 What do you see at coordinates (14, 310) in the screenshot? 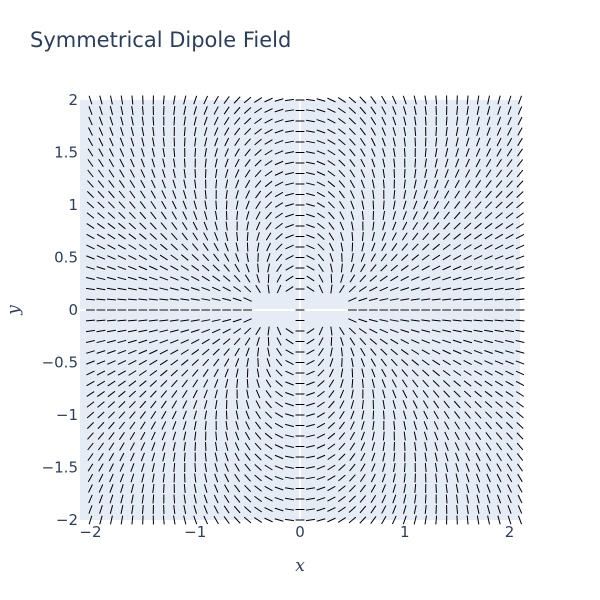
I see `y-axis-title: y` at bounding box center [14, 310].